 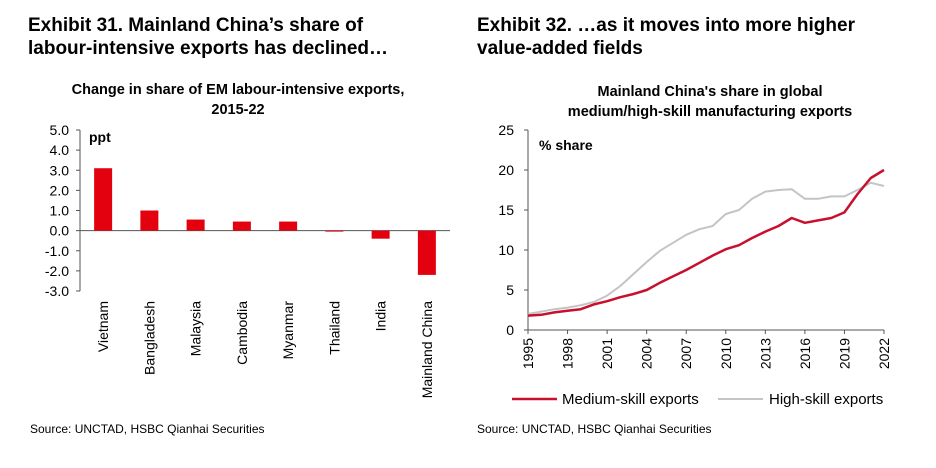 What do you see at coordinates (686, 353) in the screenshot?
I see `line-x-tick-label-4: 2007` at bounding box center [686, 353].